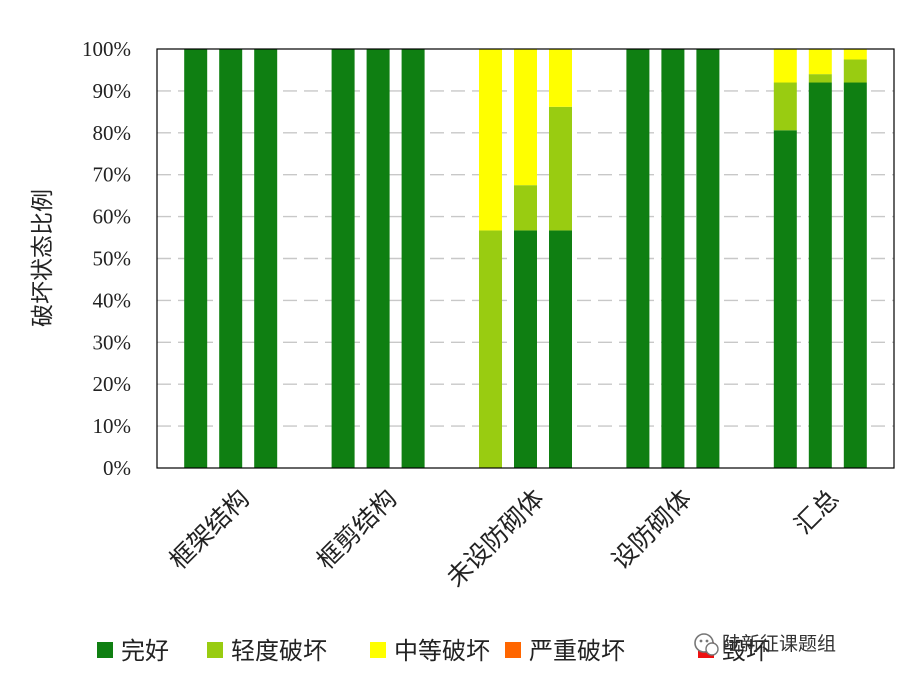 The width and height of the screenshot is (909, 682). What do you see at coordinates (117, 468) in the screenshot?
I see `y-tick-label: 0%` at bounding box center [117, 468].